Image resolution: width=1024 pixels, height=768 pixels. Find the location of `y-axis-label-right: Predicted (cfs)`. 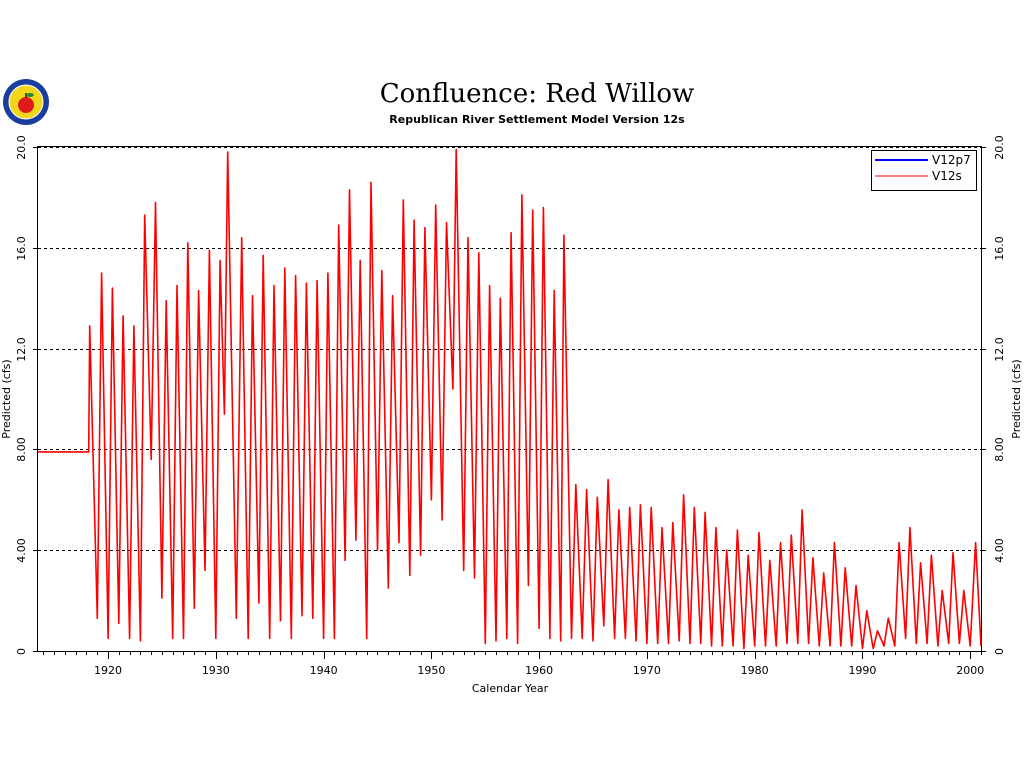

y-axis-label-right: Predicted (cfs) is located at coordinates (1016, 398).